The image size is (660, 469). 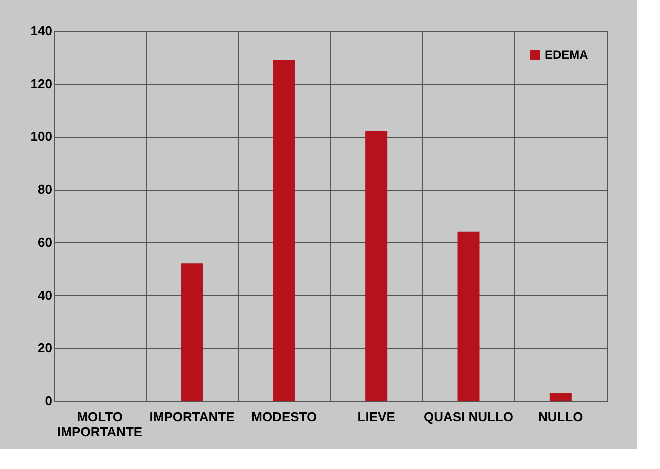 What do you see at coordinates (193, 417) in the screenshot?
I see `x-tick-label: IMPORTANTE` at bounding box center [193, 417].